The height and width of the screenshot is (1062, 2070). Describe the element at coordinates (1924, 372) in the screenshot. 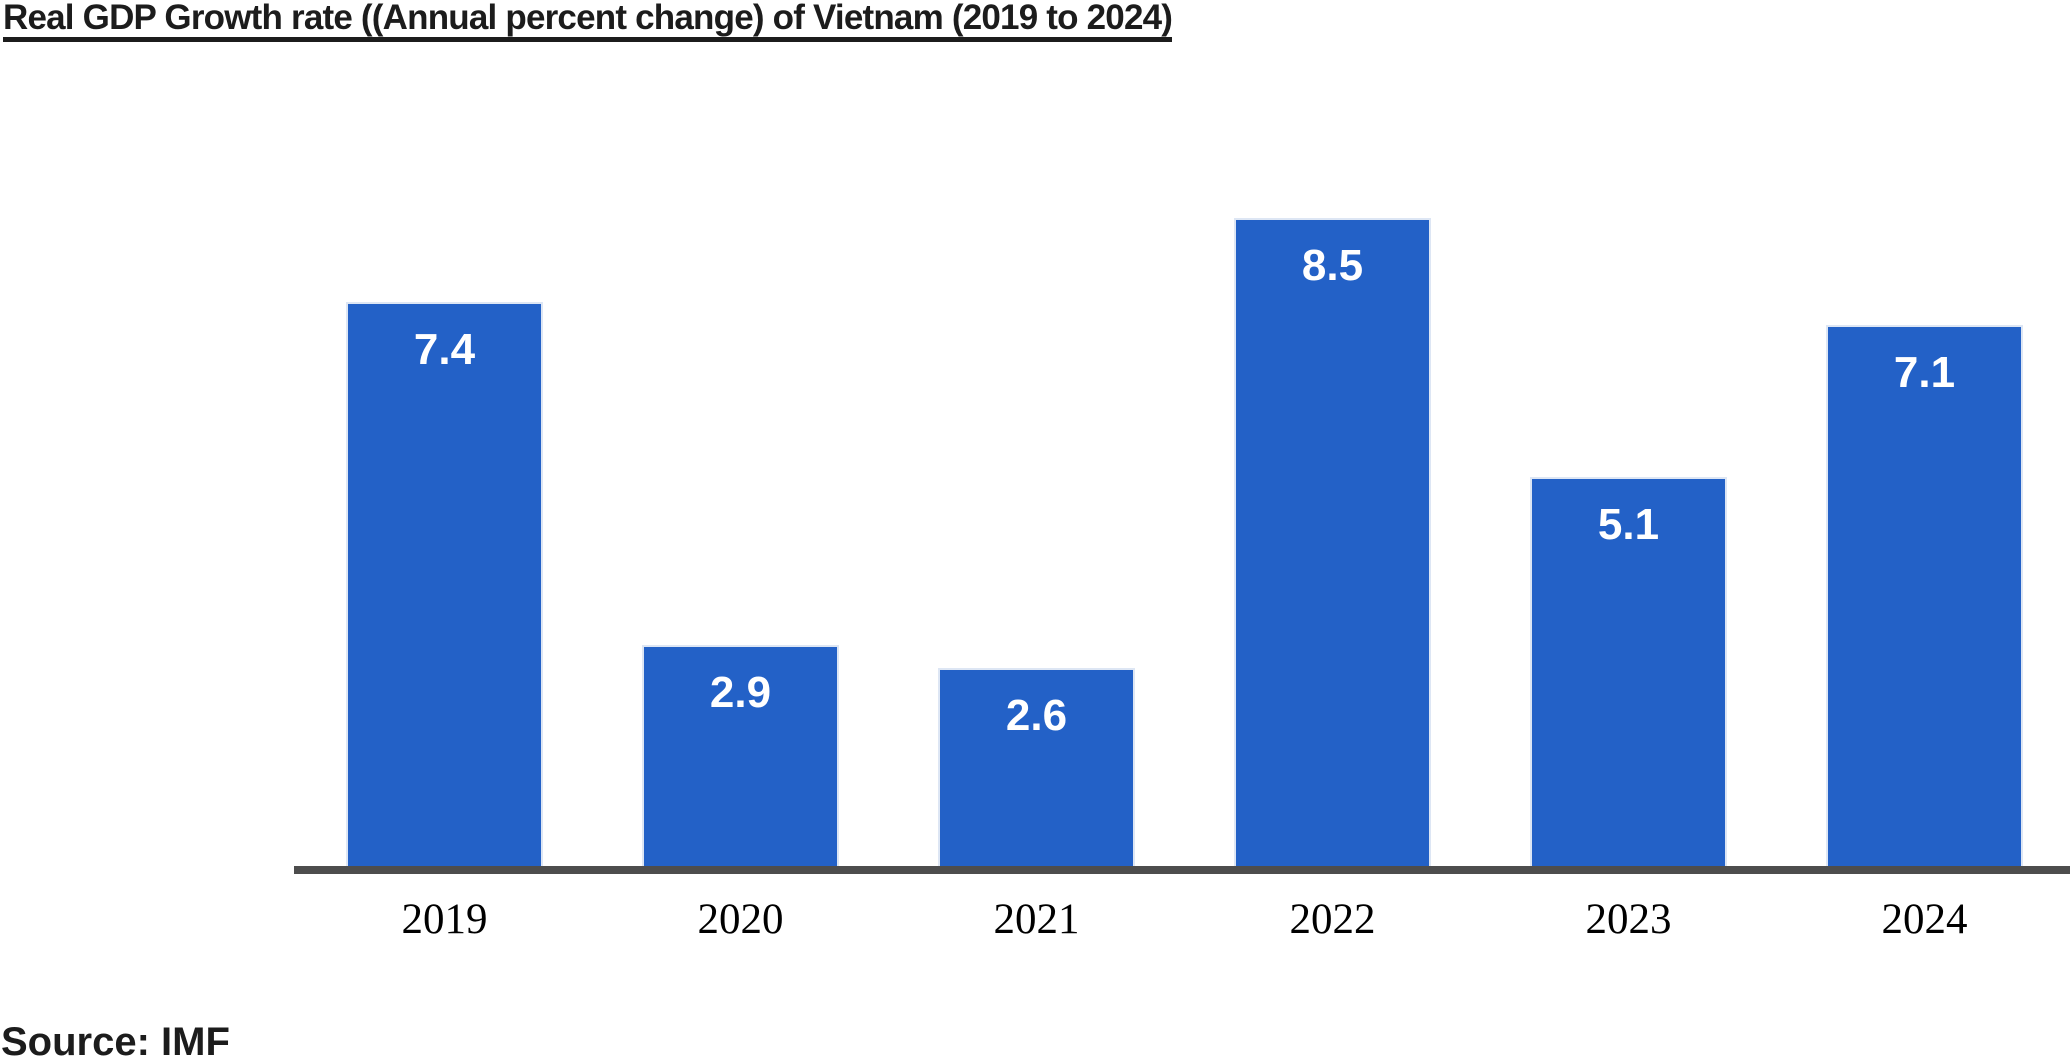

I see `bar-value-label-2024: 7.1` at that location.